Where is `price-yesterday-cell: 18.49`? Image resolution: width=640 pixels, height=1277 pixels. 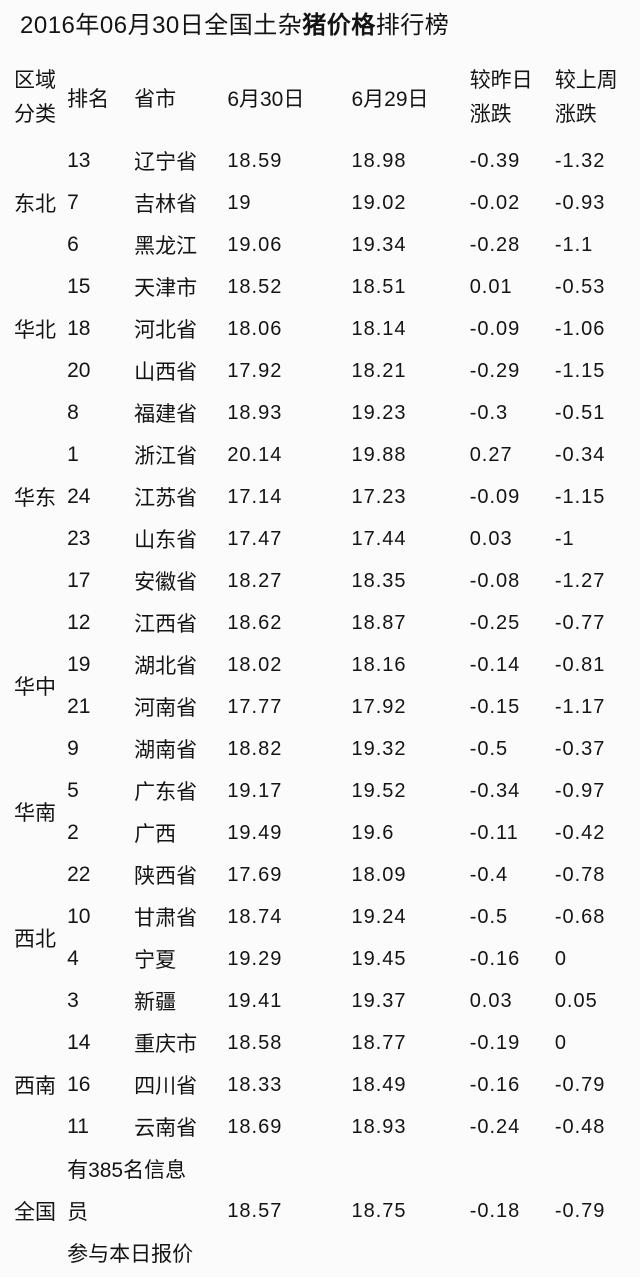 price-yesterday-cell: 18.49 is located at coordinates (379, 1084).